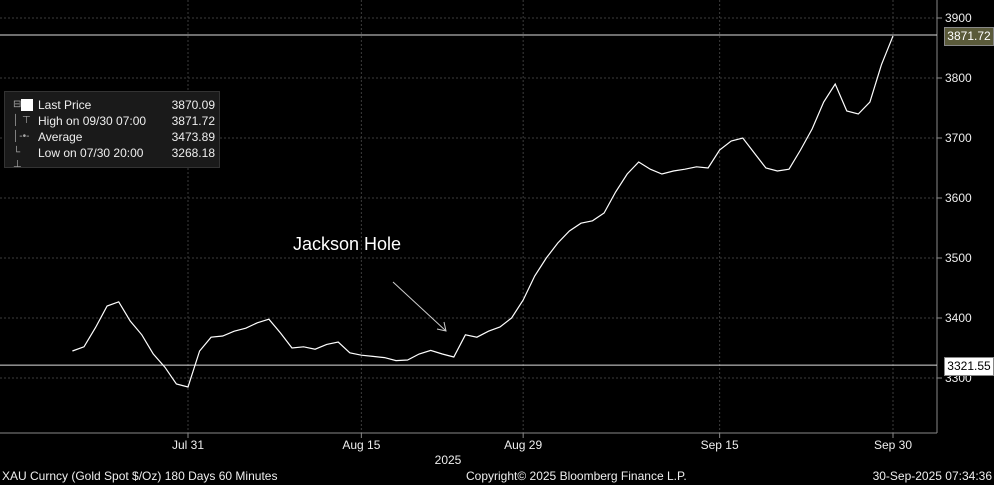 Image resolution: width=994 pixels, height=485 pixels. I want to click on x-tick-label: Aug 29, so click(523, 445).